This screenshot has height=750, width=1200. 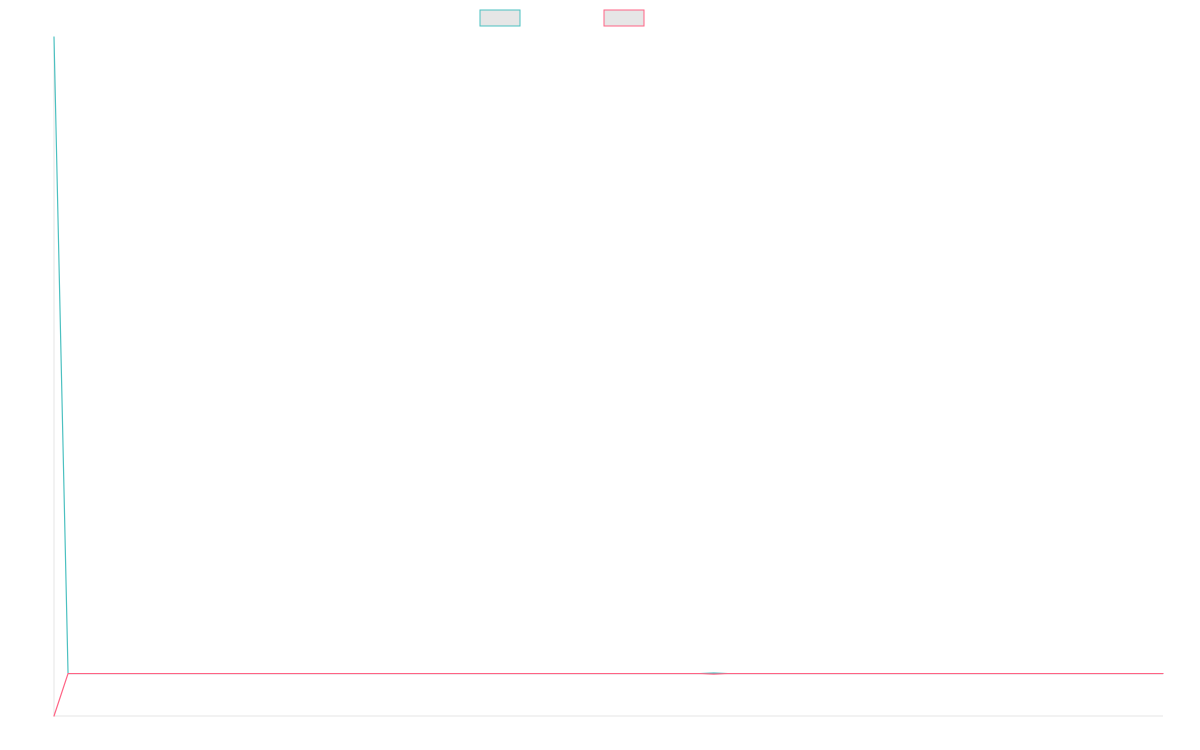 What do you see at coordinates (562, 18) in the screenshot?
I see `legend` at bounding box center [562, 18].